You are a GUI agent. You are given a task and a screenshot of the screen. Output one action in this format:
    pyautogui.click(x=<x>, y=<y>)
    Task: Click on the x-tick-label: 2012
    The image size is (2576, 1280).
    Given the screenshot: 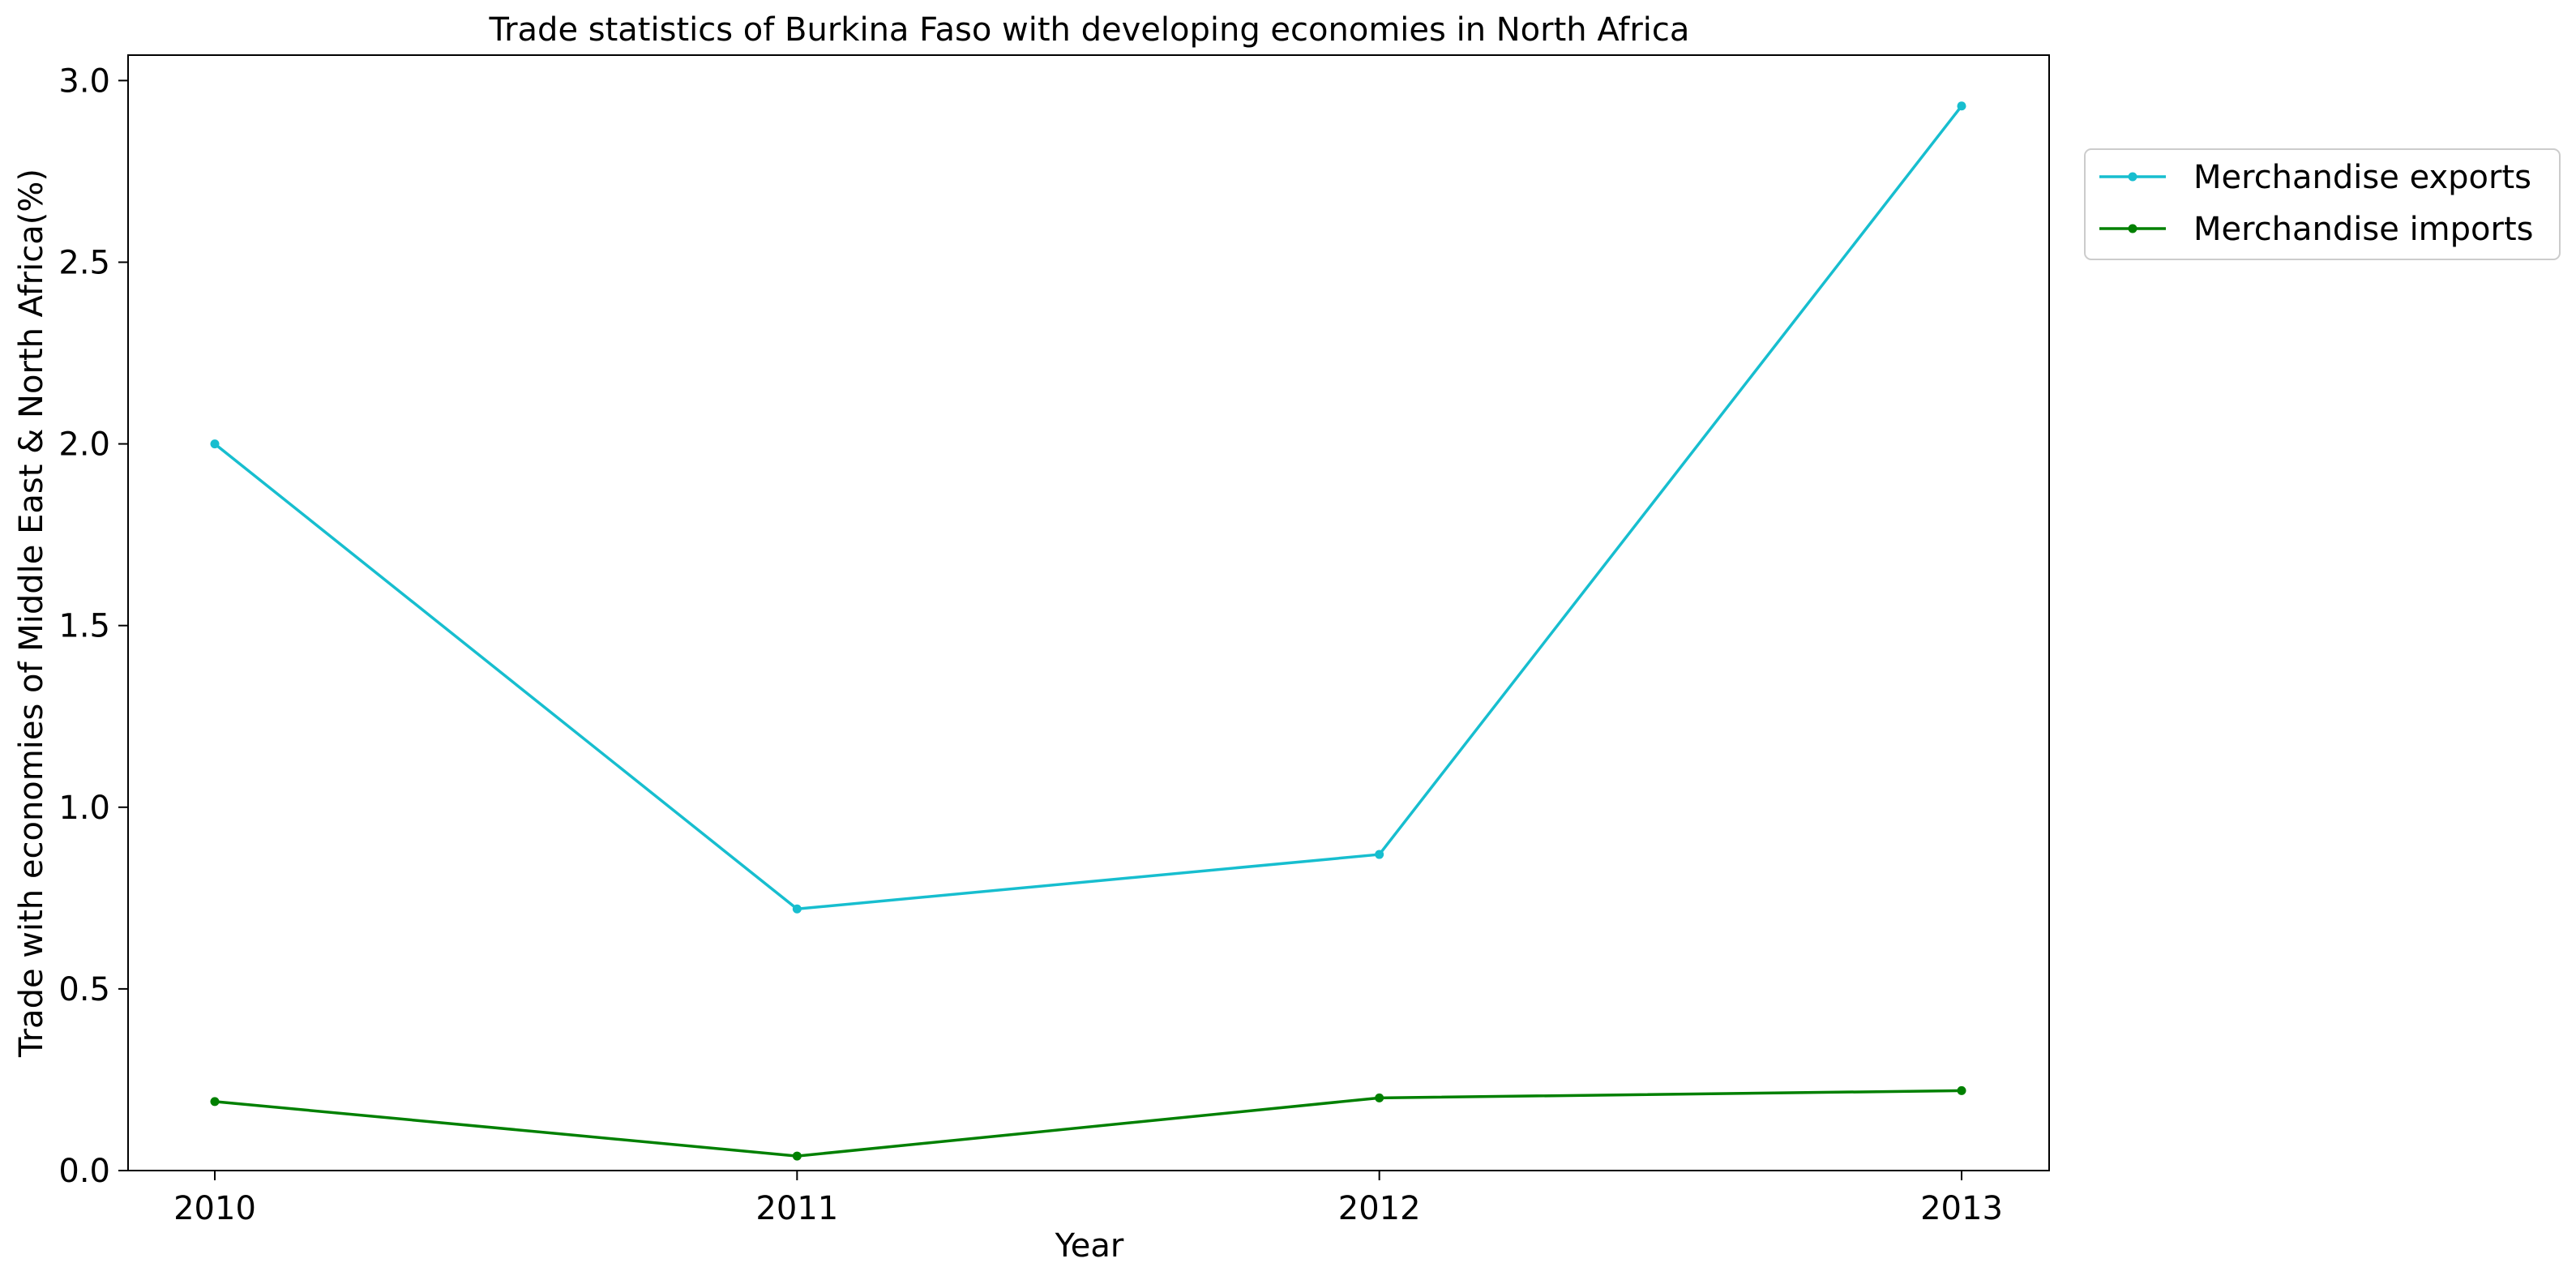 What is the action you would take?
    pyautogui.click(x=1379, y=1208)
    